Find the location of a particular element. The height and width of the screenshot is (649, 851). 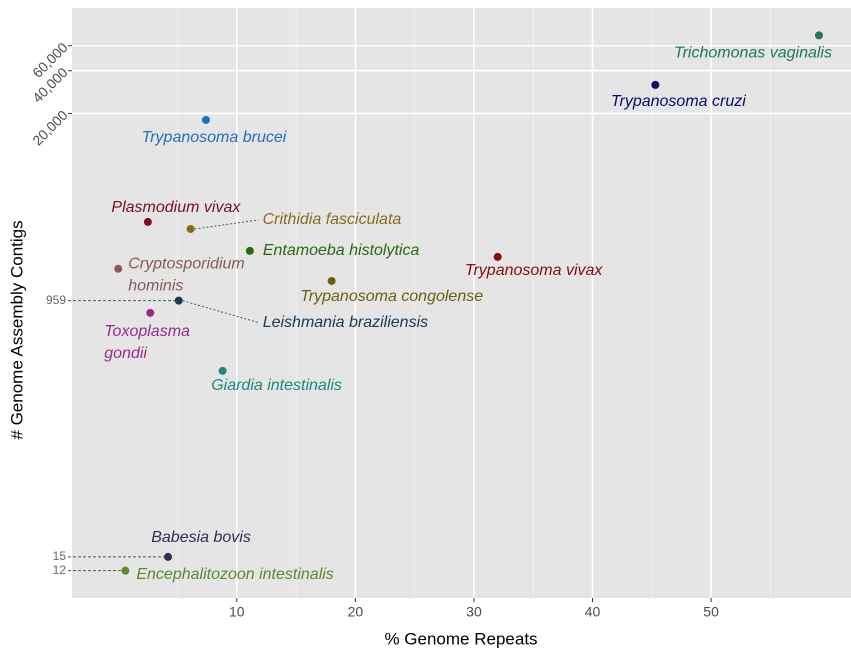

highlight-tick-label: 15 is located at coordinates (60, 556).